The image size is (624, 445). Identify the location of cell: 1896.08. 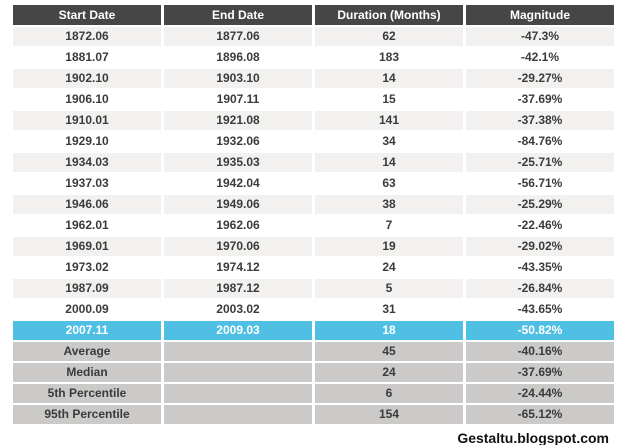
(238, 57).